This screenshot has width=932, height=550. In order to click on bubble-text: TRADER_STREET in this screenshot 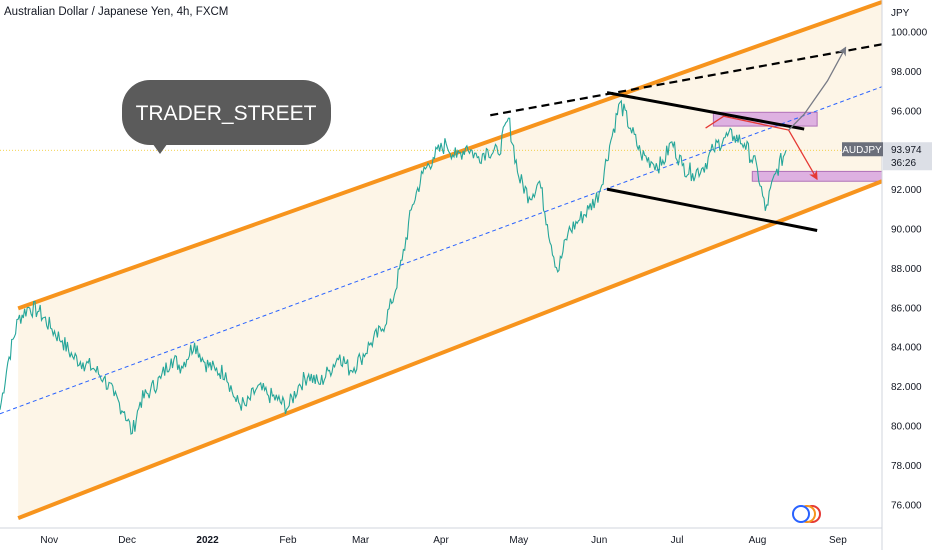, I will do `click(226, 113)`.